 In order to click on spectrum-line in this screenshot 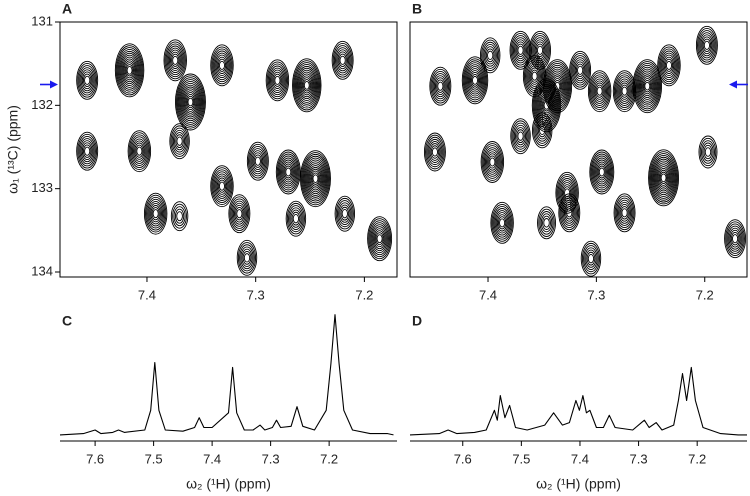, I will do `click(578, 401)`.